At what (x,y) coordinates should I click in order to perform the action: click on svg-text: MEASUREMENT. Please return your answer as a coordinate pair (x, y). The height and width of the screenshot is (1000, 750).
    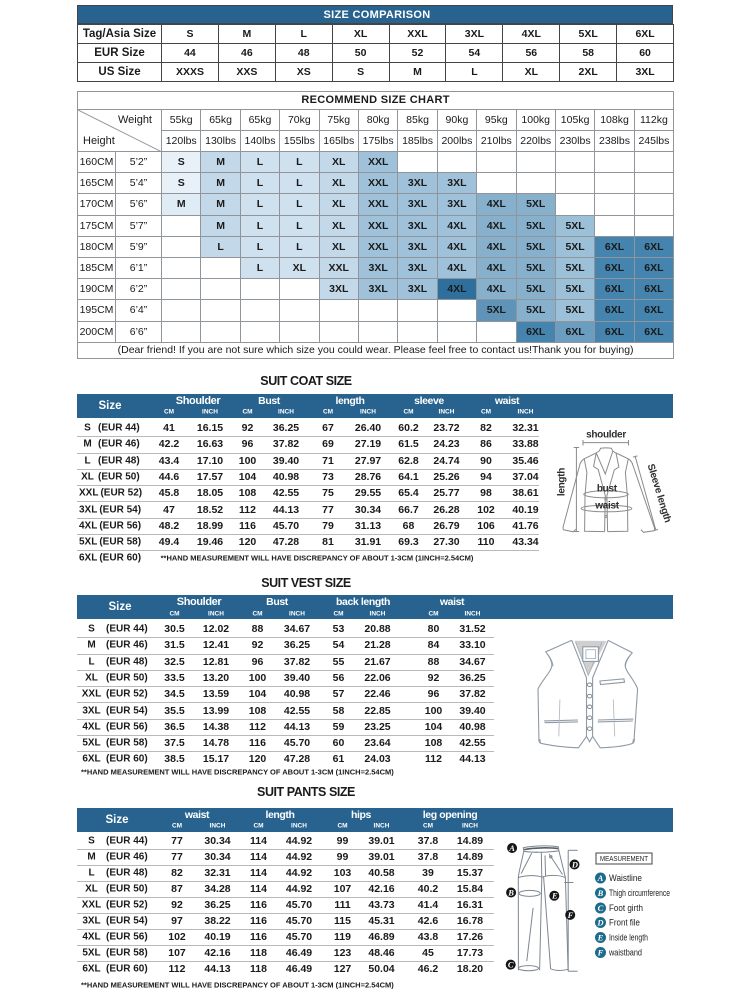
    Looking at the image, I should click on (624, 858).